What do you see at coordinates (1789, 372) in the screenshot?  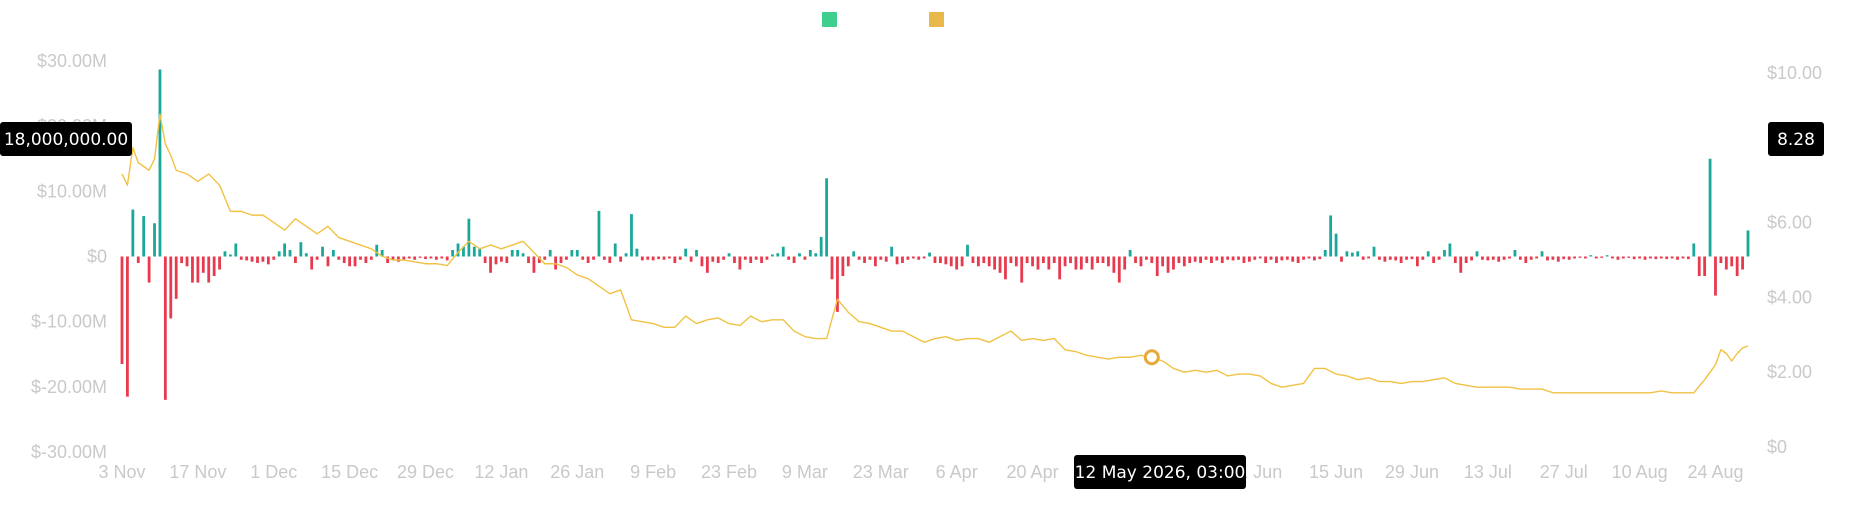 I see `right-tick-label: $2.00` at bounding box center [1789, 372].